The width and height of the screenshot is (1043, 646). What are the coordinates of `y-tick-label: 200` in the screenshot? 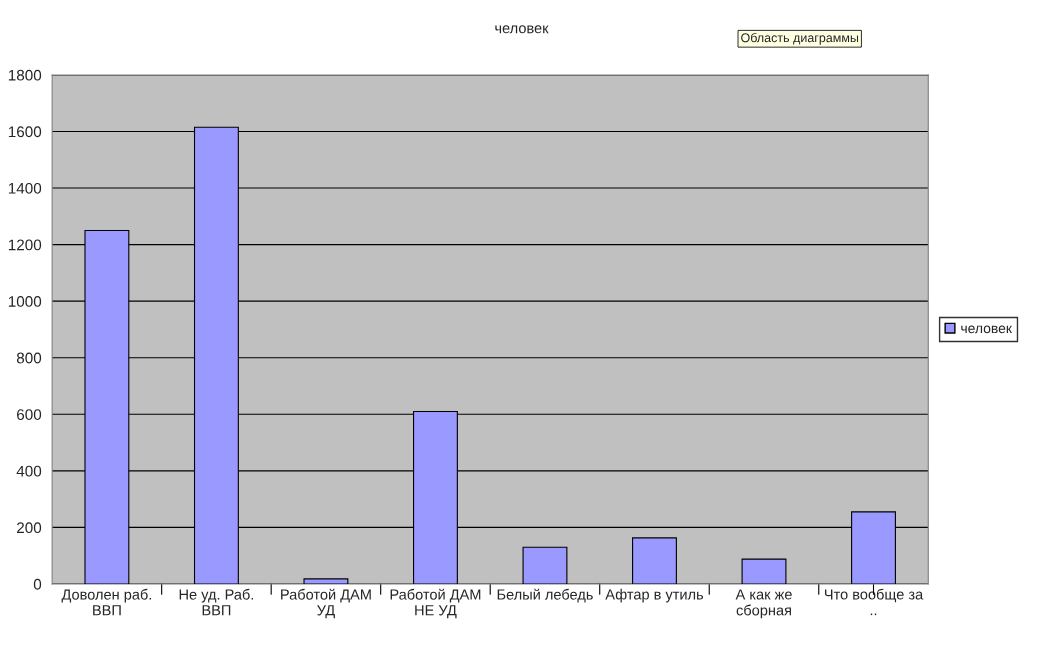 It's located at (29, 528).